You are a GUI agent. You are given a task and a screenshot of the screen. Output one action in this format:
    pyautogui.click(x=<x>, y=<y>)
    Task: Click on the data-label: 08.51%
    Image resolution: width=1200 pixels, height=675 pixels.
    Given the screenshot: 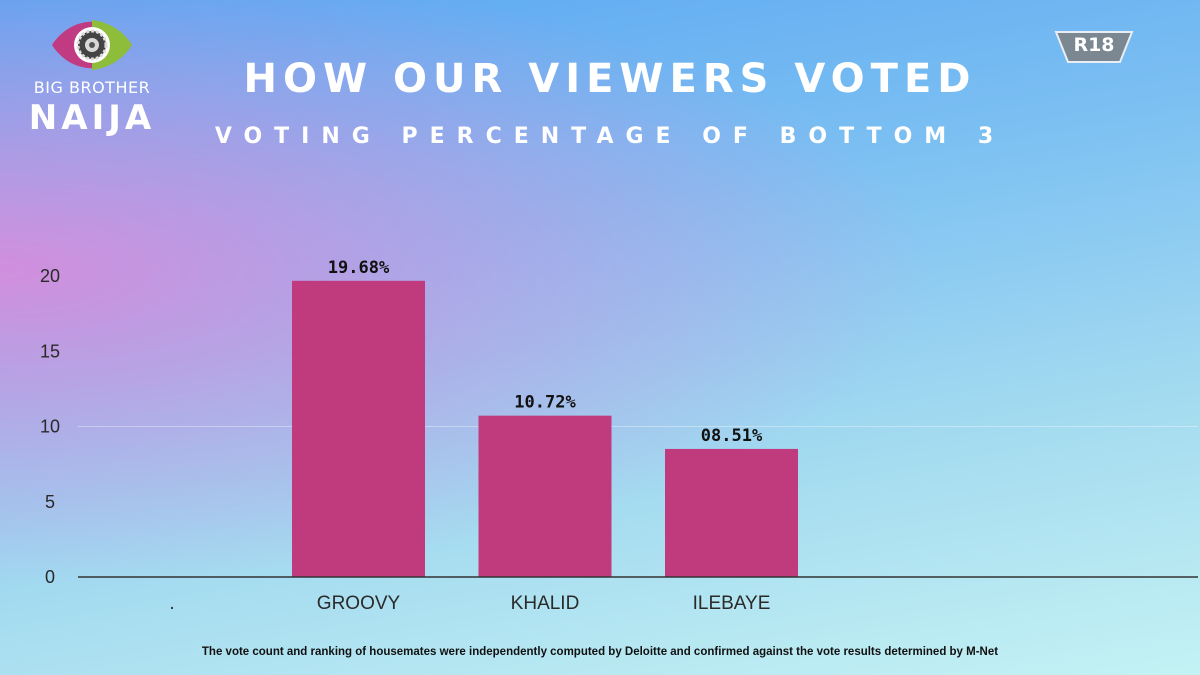 What is the action you would take?
    pyautogui.click(x=732, y=436)
    